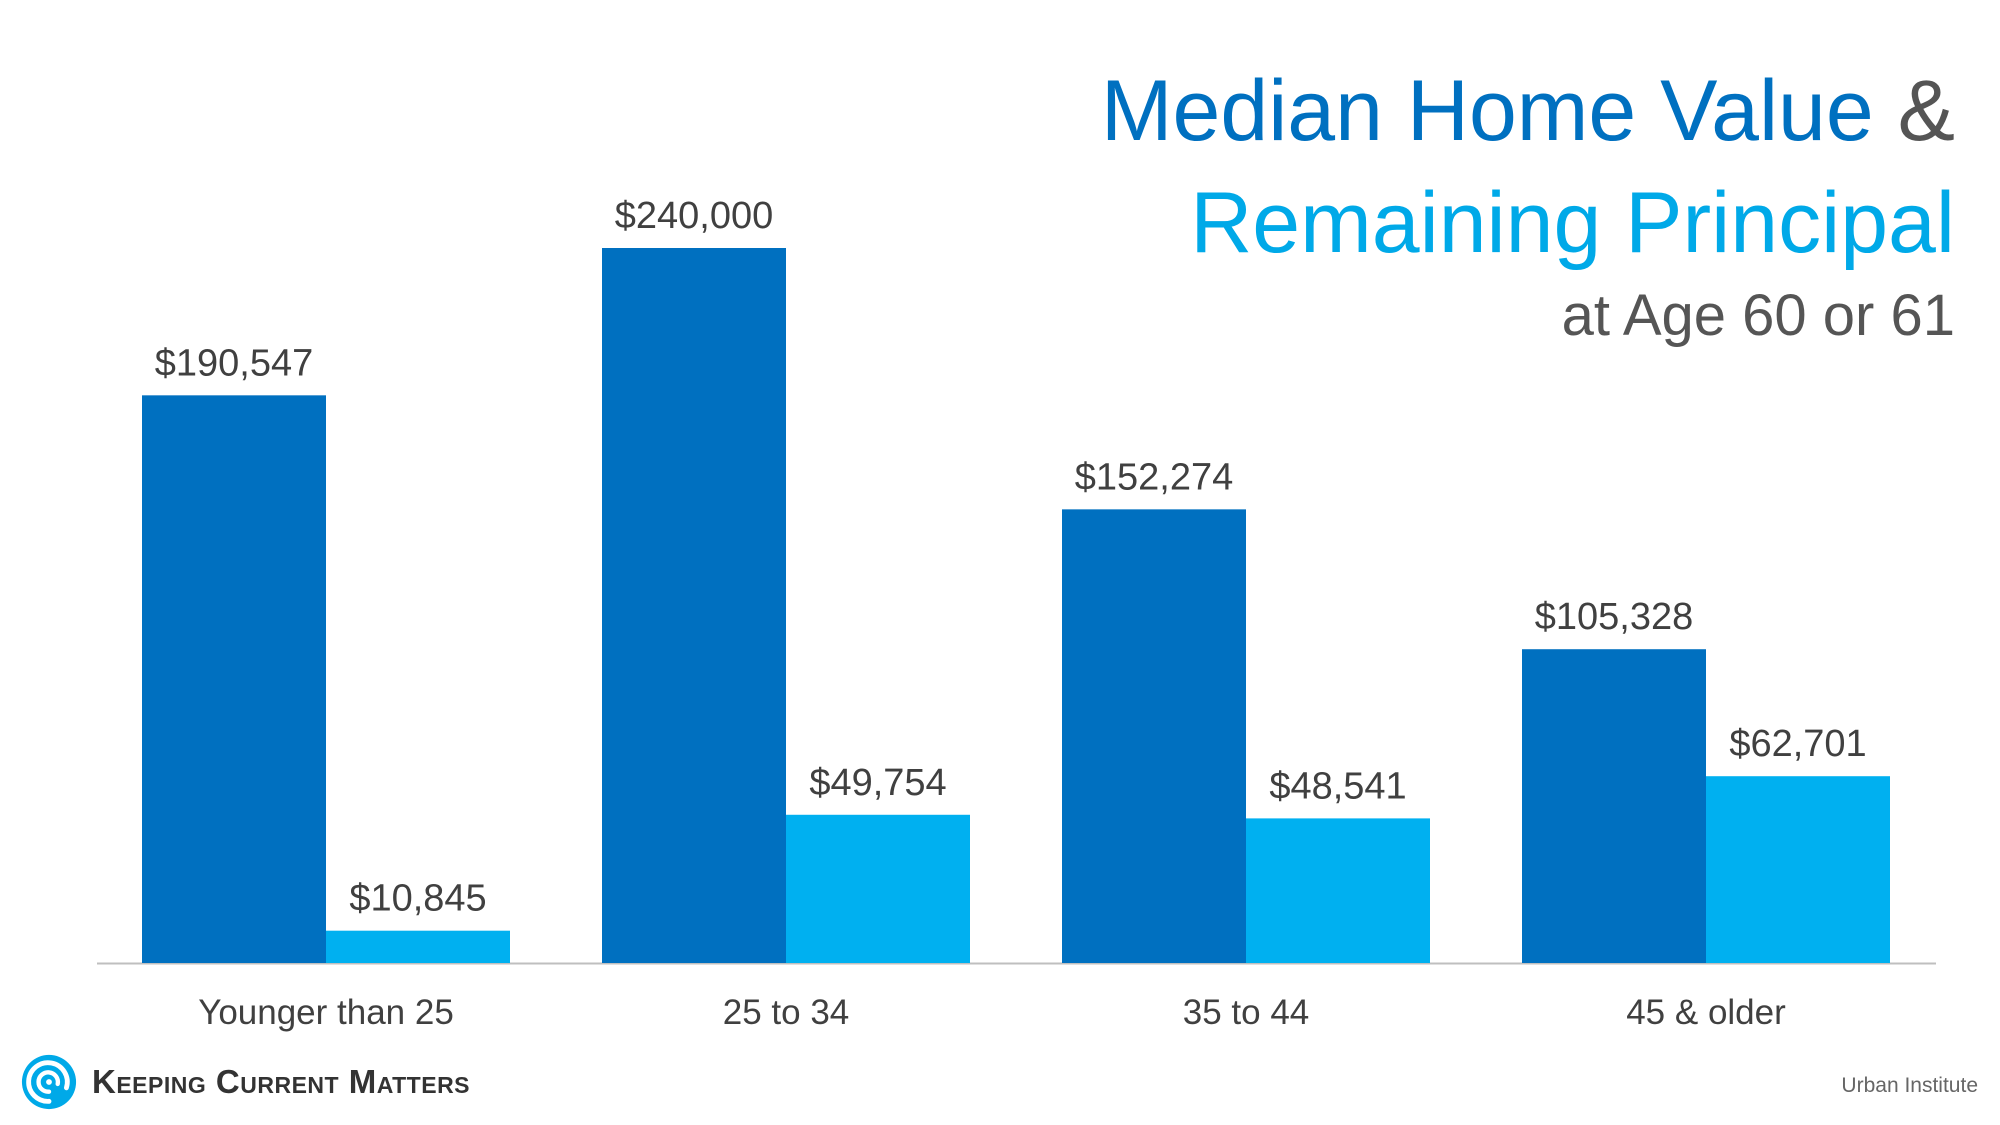 This screenshot has height=1125, width=2000. Describe the element at coordinates (234, 363) in the screenshot. I see `data-label-series1-1: $190,547` at that location.